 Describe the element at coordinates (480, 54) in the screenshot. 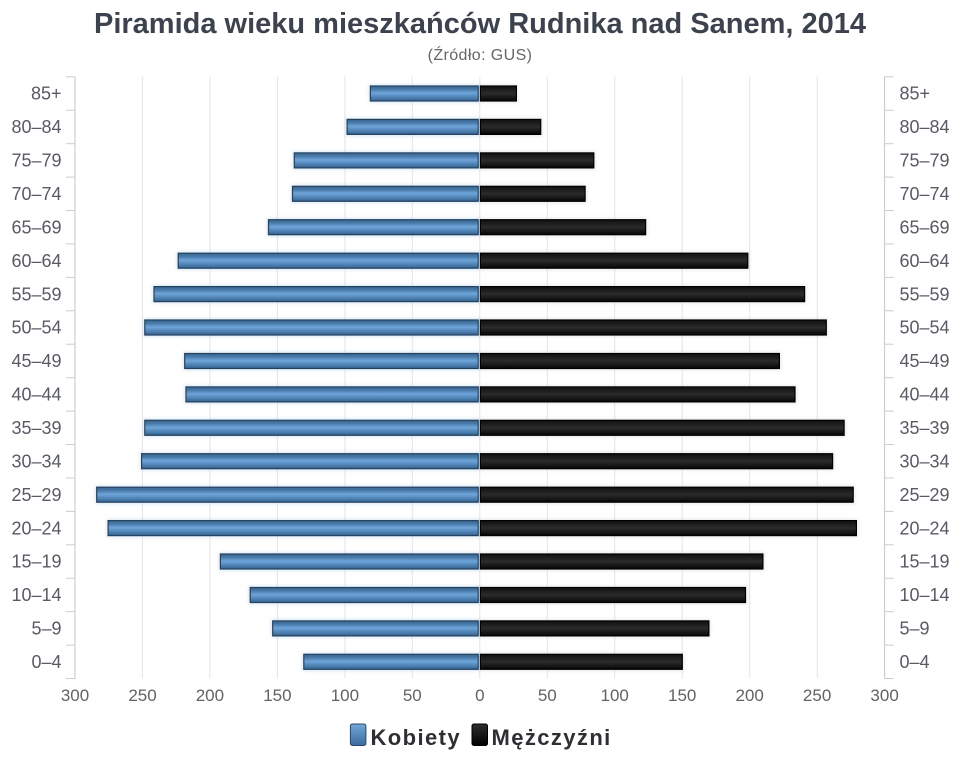

I see `svg-text: (Źródło: GUS)` at that location.